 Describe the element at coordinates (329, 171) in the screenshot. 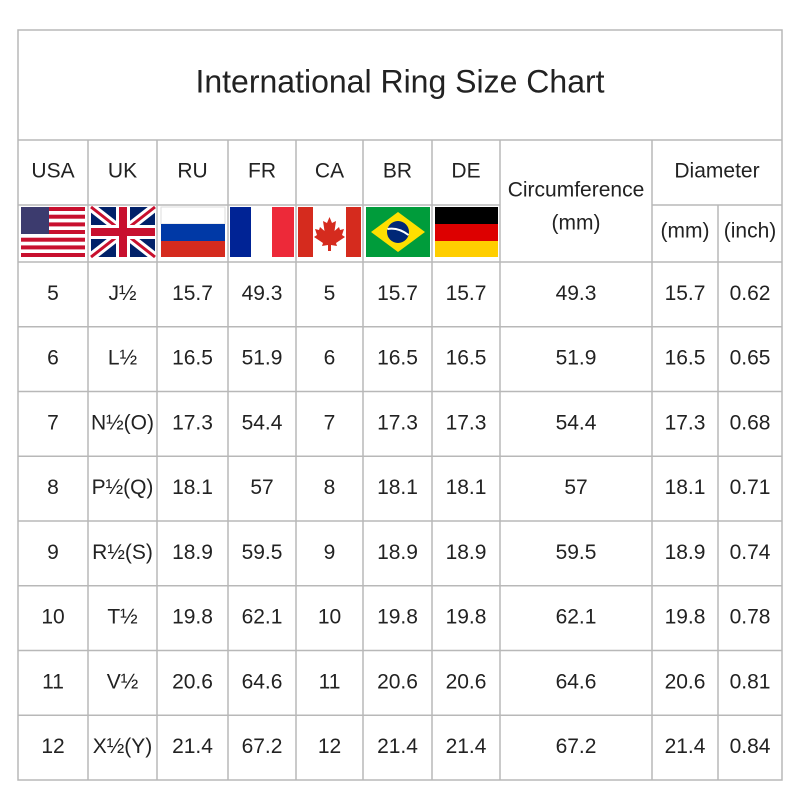

I see `column-header: CA` at that location.